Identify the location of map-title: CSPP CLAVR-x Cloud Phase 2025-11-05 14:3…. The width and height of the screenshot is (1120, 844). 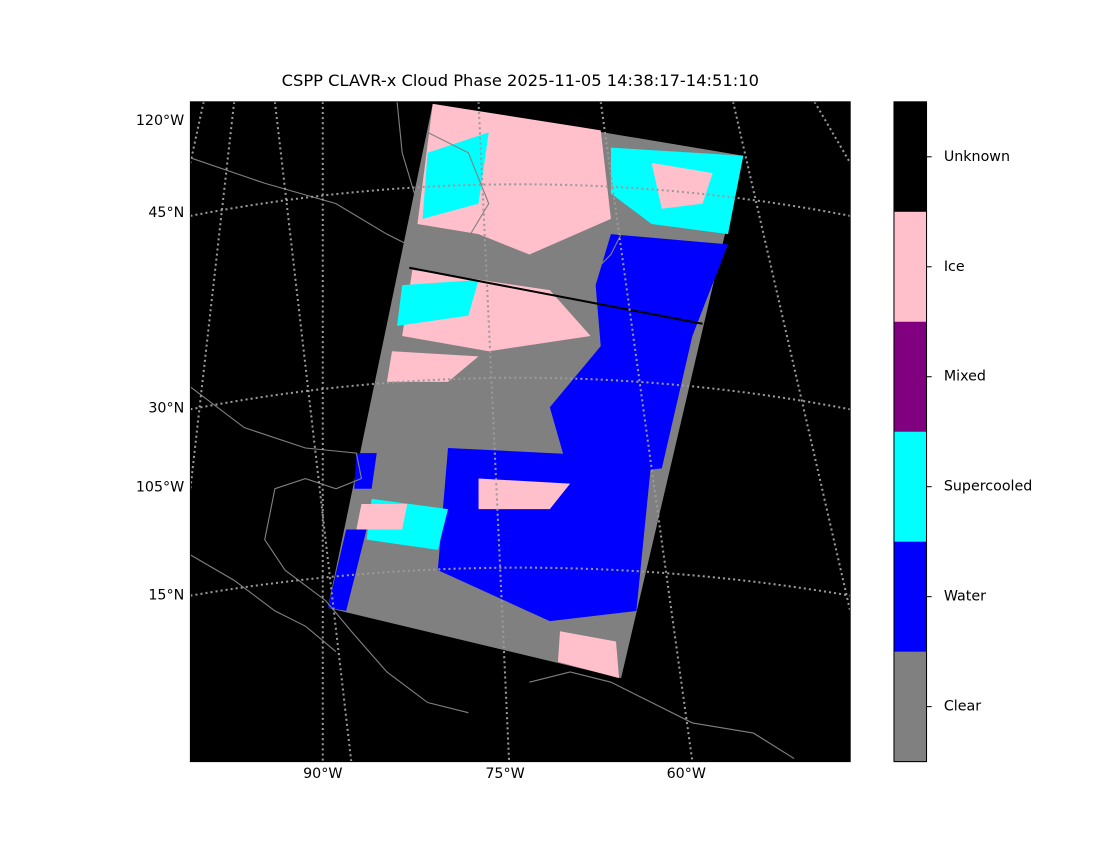
(520, 80).